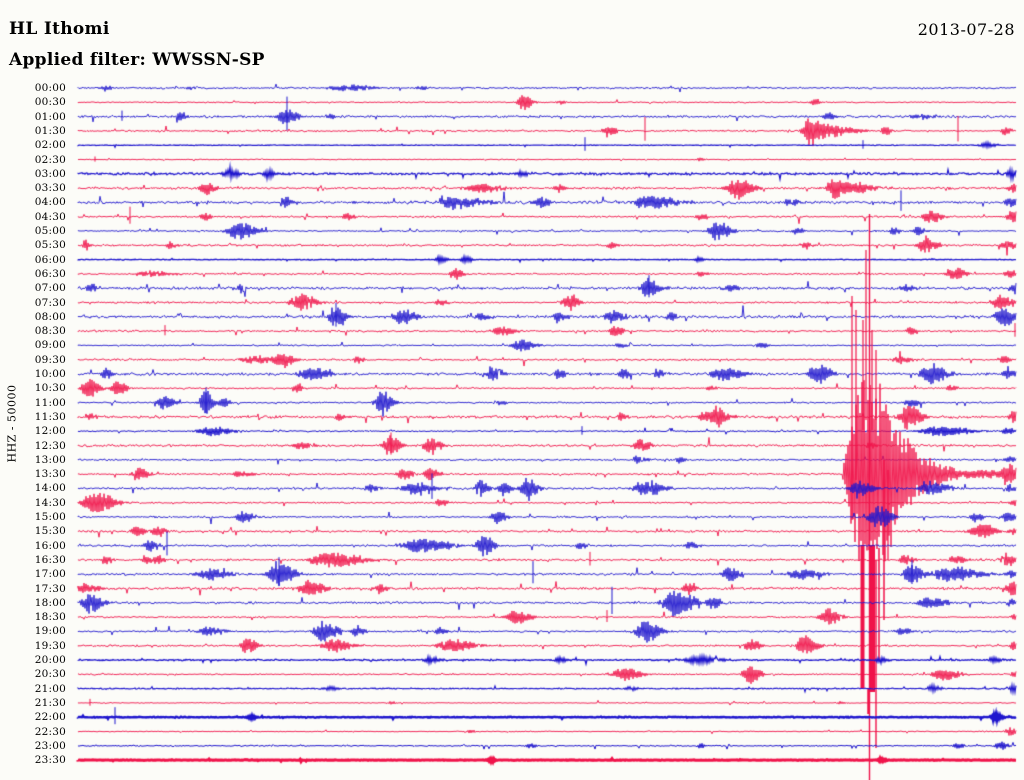 Image resolution: width=1024 pixels, height=780 pixels. What do you see at coordinates (50, 231) in the screenshot?
I see `row-time-label: 05:00` at bounding box center [50, 231].